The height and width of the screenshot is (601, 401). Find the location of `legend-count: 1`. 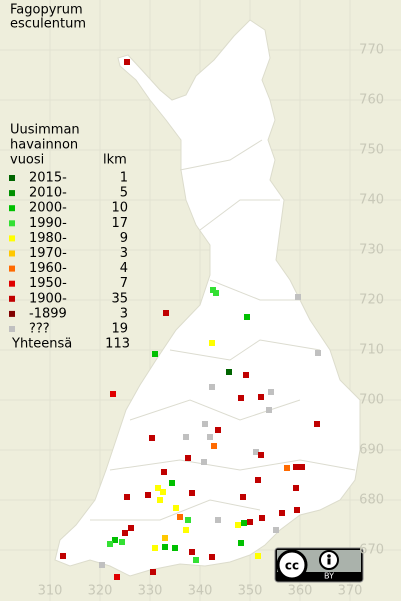

legend-count: 1 is located at coordinates (124, 178).